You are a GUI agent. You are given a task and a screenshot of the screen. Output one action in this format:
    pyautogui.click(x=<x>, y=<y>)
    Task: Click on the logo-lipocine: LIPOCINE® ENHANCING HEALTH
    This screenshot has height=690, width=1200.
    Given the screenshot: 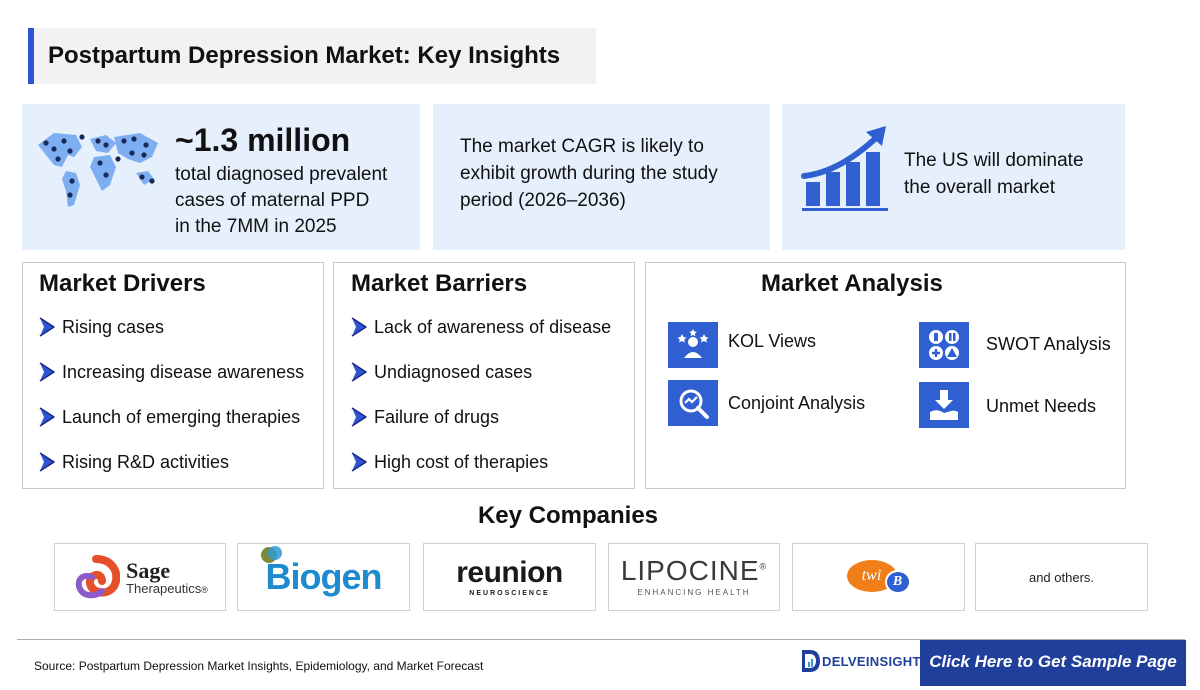 What is the action you would take?
    pyautogui.click(x=694, y=577)
    